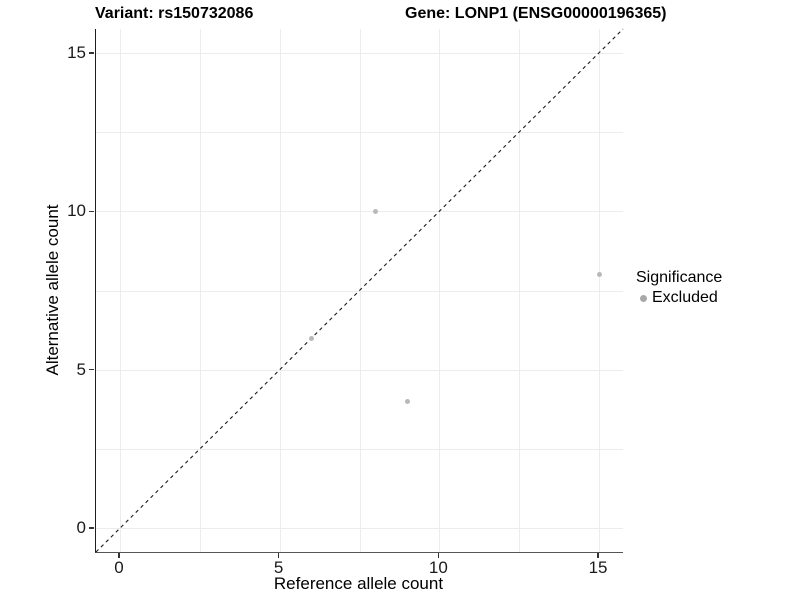  I want to click on variant-title: Variant: rs150732086, so click(174, 13).